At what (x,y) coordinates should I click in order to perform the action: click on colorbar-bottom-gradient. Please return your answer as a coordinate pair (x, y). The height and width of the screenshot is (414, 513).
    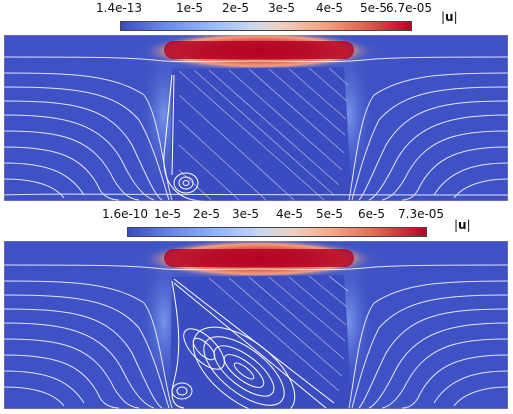
    Looking at the image, I should click on (277, 232).